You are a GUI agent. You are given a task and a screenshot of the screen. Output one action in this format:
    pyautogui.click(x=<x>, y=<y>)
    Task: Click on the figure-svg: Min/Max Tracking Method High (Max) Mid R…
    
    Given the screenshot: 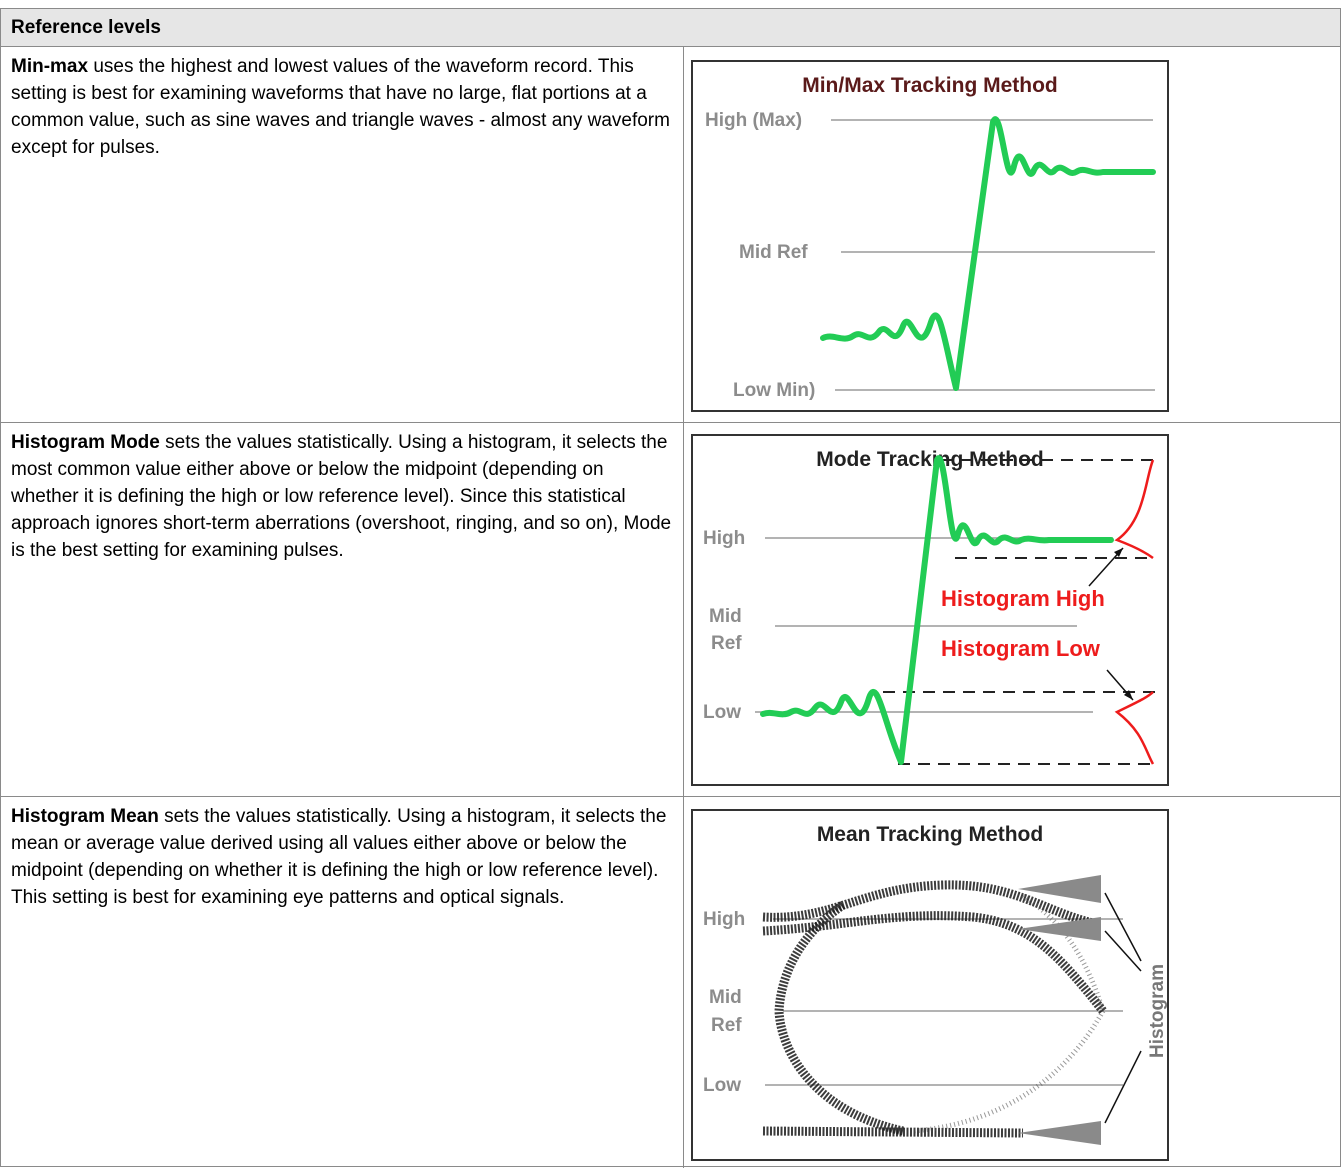 What is the action you would take?
    pyautogui.click(x=930, y=237)
    